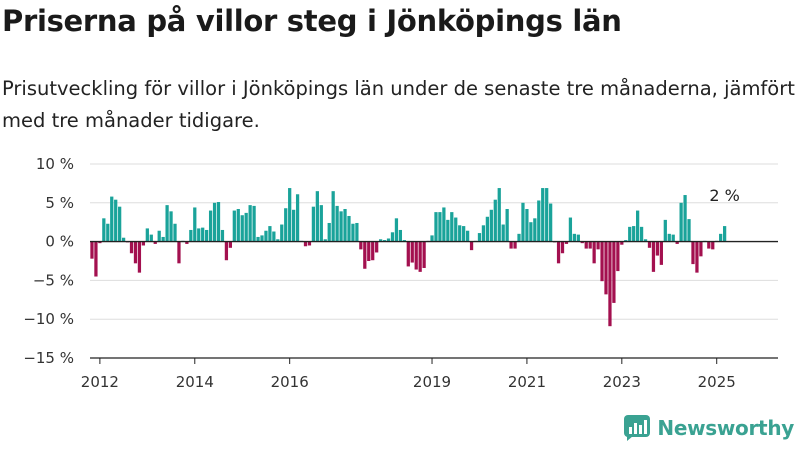  Describe the element at coordinates (637, 428) in the screenshot. I see `newsworthy-logo-icon` at that location.